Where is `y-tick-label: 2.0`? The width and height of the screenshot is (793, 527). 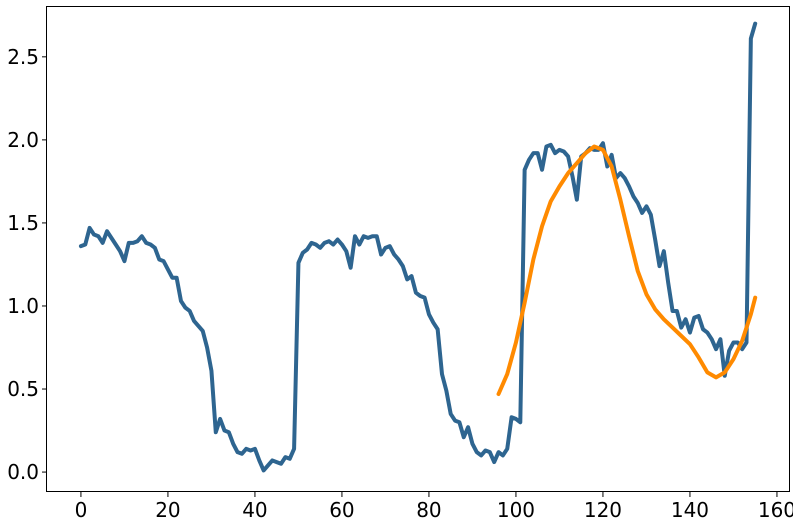 y-tick-label: 2.0 is located at coordinates (23, 140).